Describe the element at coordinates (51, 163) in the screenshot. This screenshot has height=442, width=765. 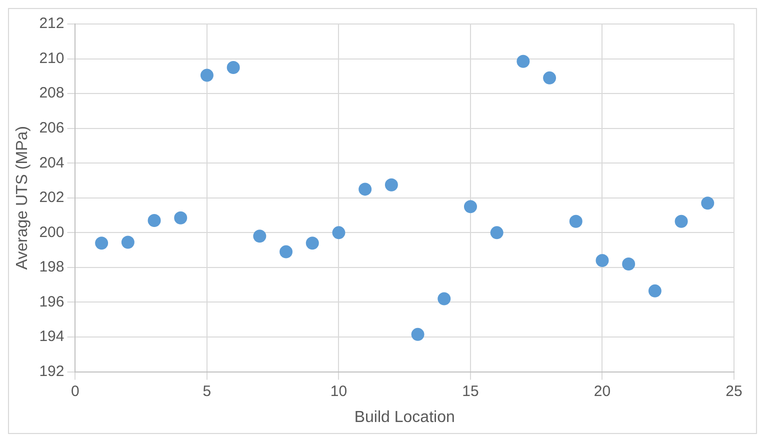
I see `y-tick-label: 204` at that location.